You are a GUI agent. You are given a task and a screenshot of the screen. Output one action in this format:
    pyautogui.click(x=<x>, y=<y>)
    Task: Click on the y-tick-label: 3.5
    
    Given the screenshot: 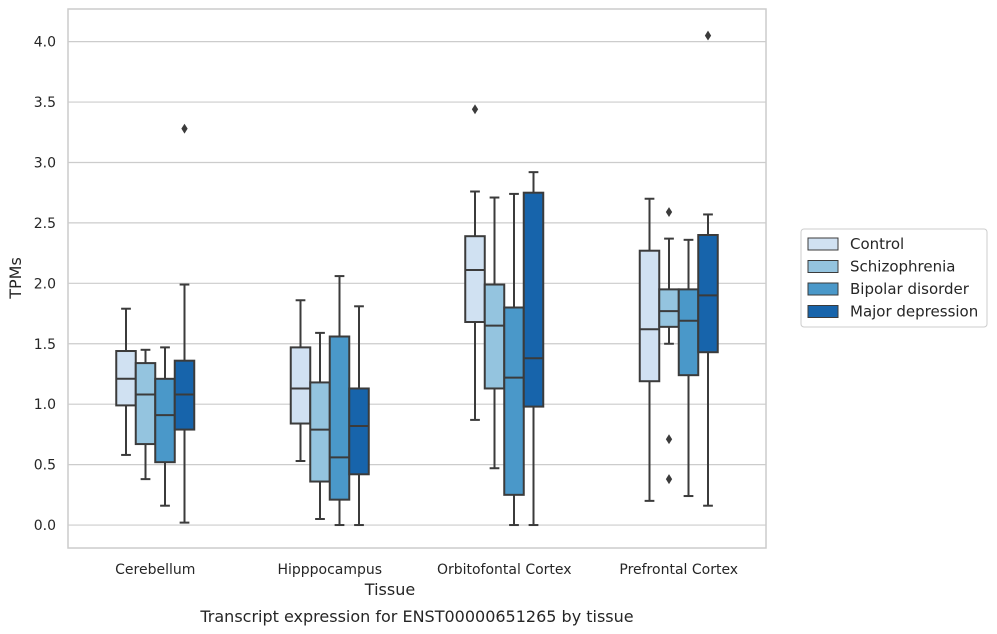 What is the action you would take?
    pyautogui.click(x=45, y=103)
    